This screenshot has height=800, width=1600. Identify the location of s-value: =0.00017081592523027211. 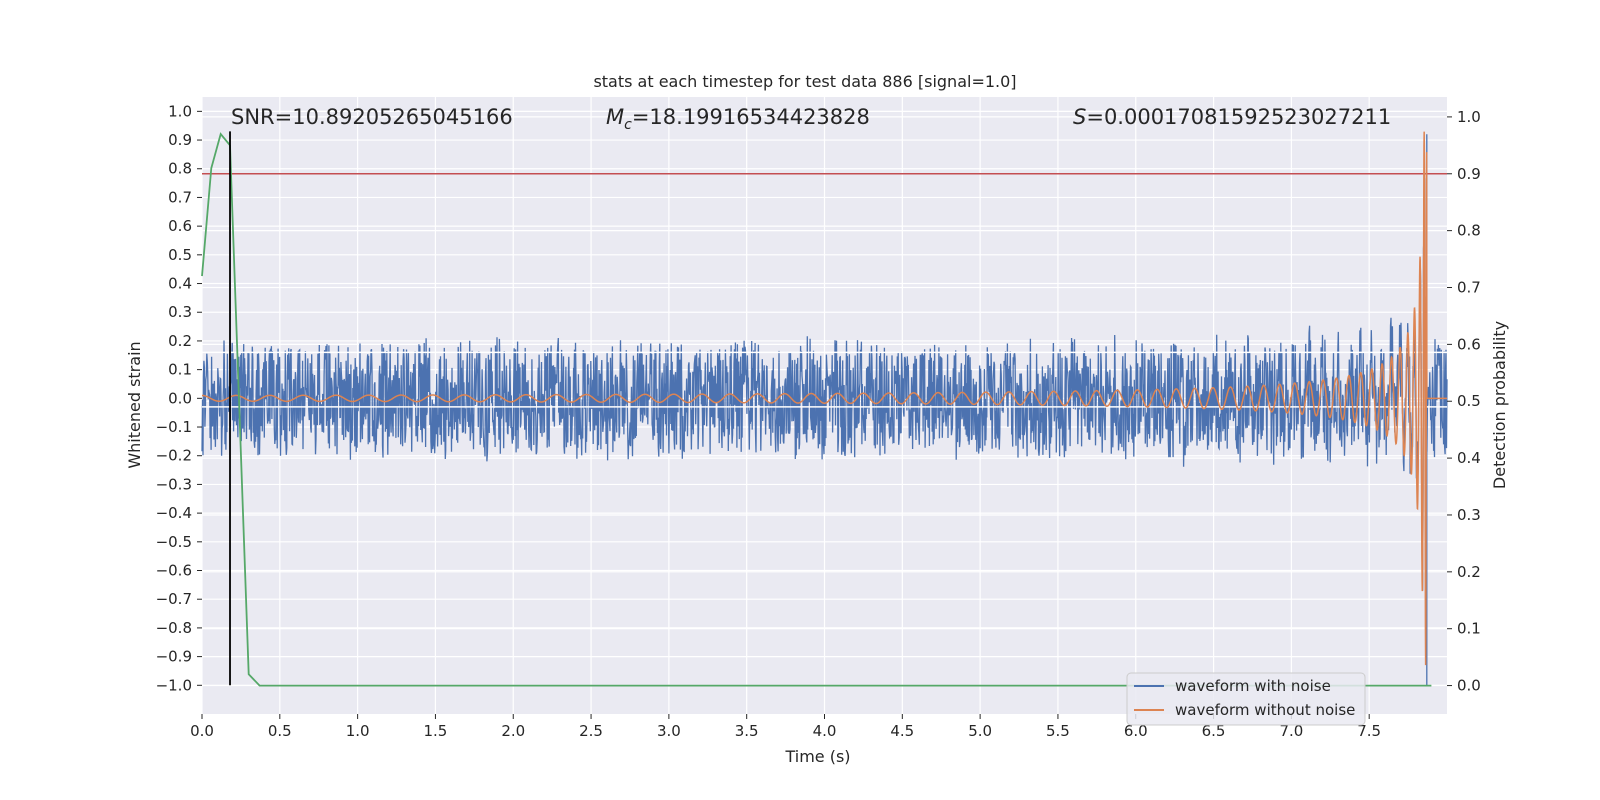
(1238, 117).